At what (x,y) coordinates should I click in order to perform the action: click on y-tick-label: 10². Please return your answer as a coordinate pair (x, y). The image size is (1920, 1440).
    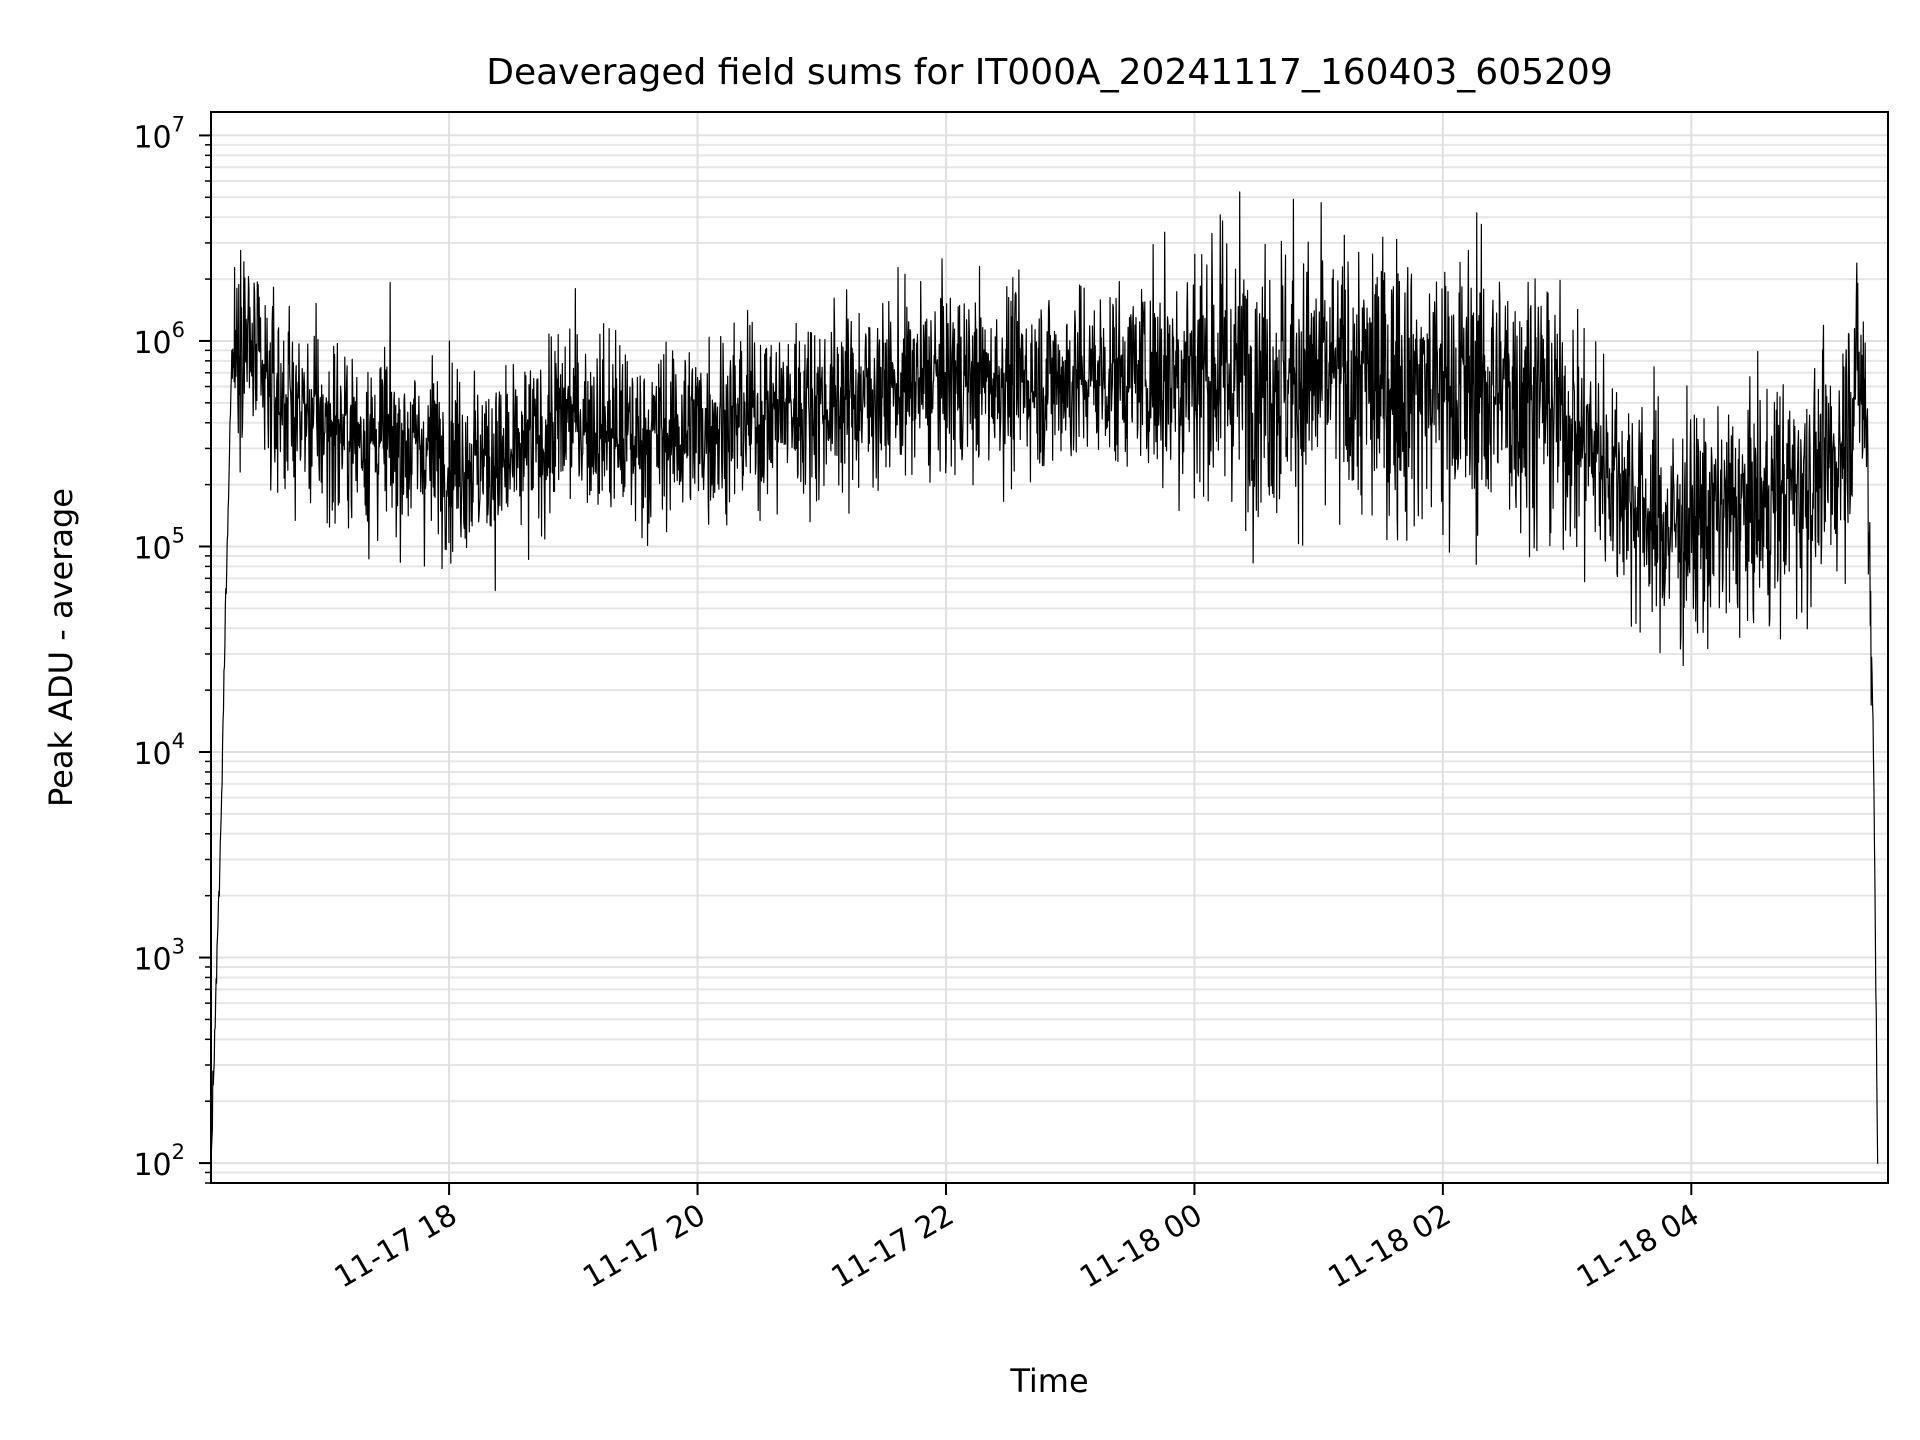
    Looking at the image, I should click on (159, 1161).